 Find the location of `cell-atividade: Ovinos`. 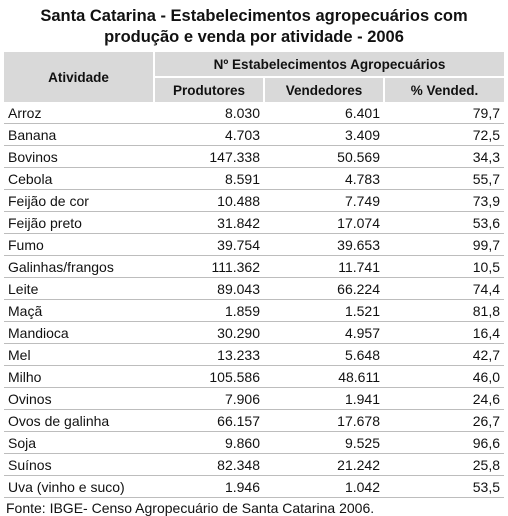

cell-atividade: Ovinos is located at coordinates (79, 398).